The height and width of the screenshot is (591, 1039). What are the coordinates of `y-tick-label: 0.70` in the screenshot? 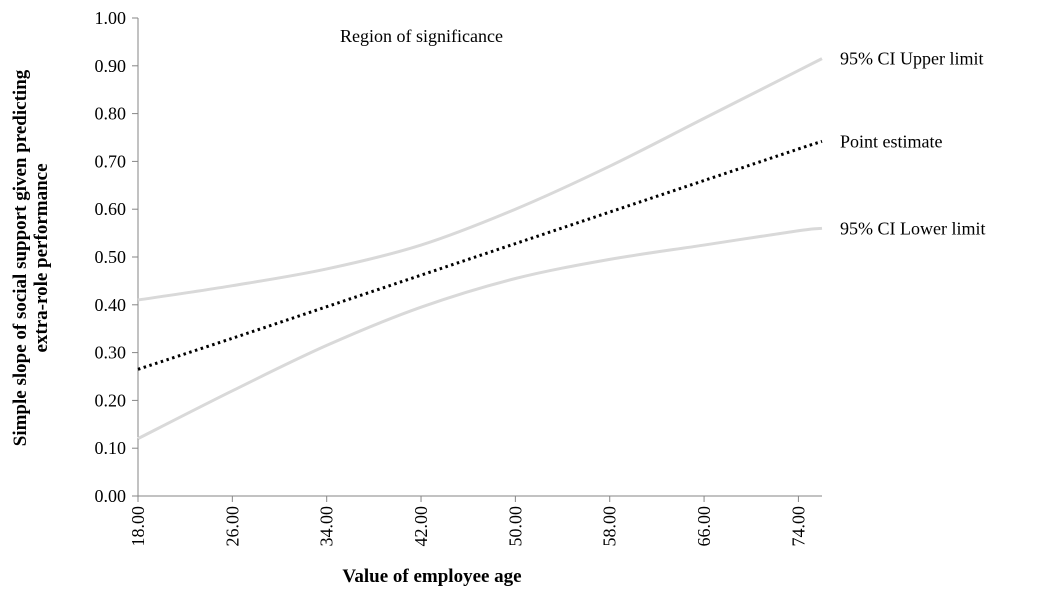 It's located at (111, 161).